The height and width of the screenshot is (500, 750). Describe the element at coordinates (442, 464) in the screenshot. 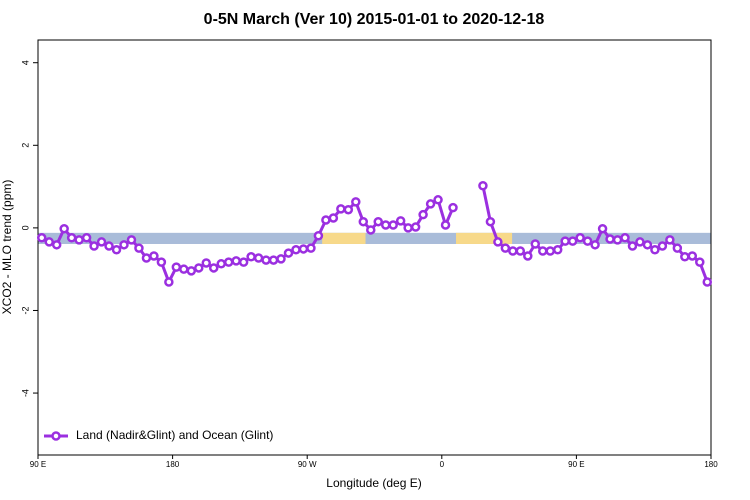

I see `x-tick-label: 0` at that location.